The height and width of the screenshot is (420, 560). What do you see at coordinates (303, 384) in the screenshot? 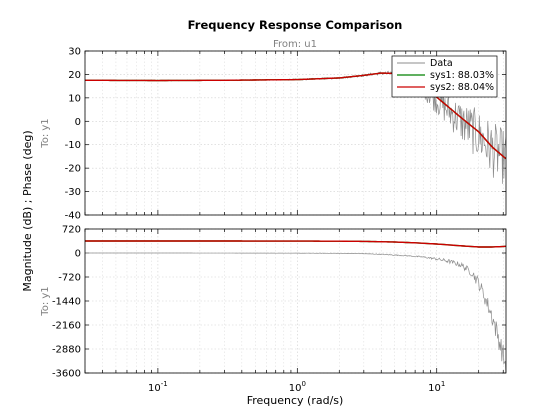
I see `x-tick-label-exponent: 0` at bounding box center [303, 384].